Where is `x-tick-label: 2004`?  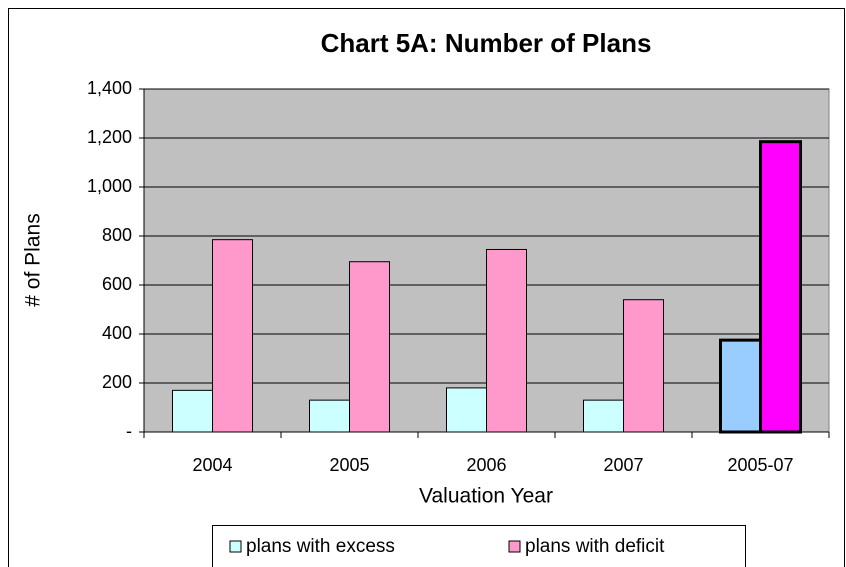 x-tick-label: 2004 is located at coordinates (212, 465).